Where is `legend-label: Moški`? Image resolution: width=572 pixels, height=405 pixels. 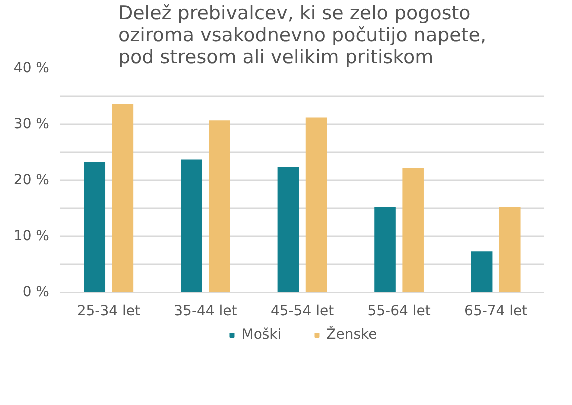 legend-label: Moški is located at coordinates (262, 335).